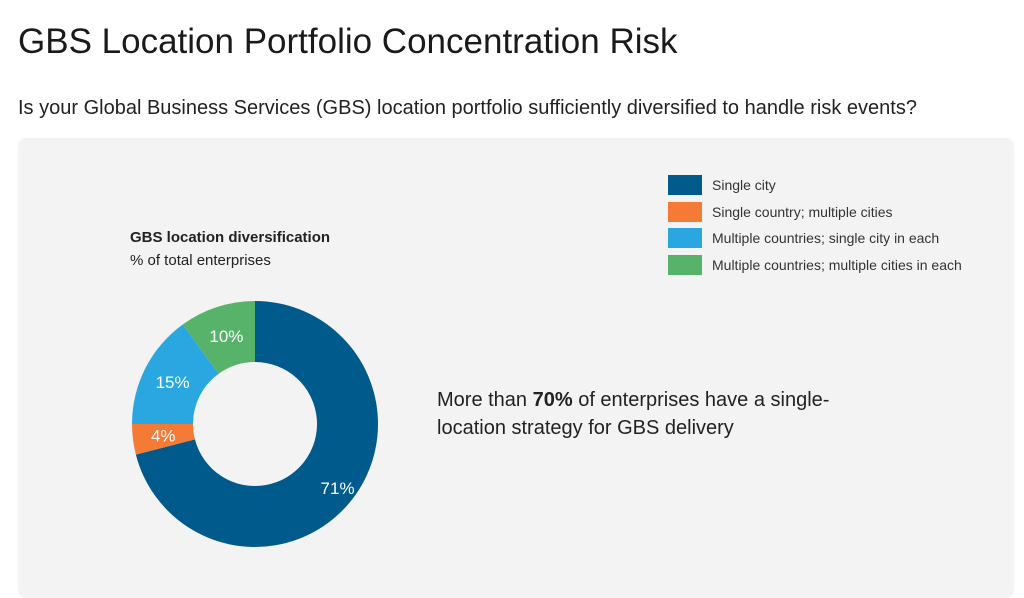 This screenshot has width=1024, height=598. I want to click on legend-item: Single city, so click(815, 185).